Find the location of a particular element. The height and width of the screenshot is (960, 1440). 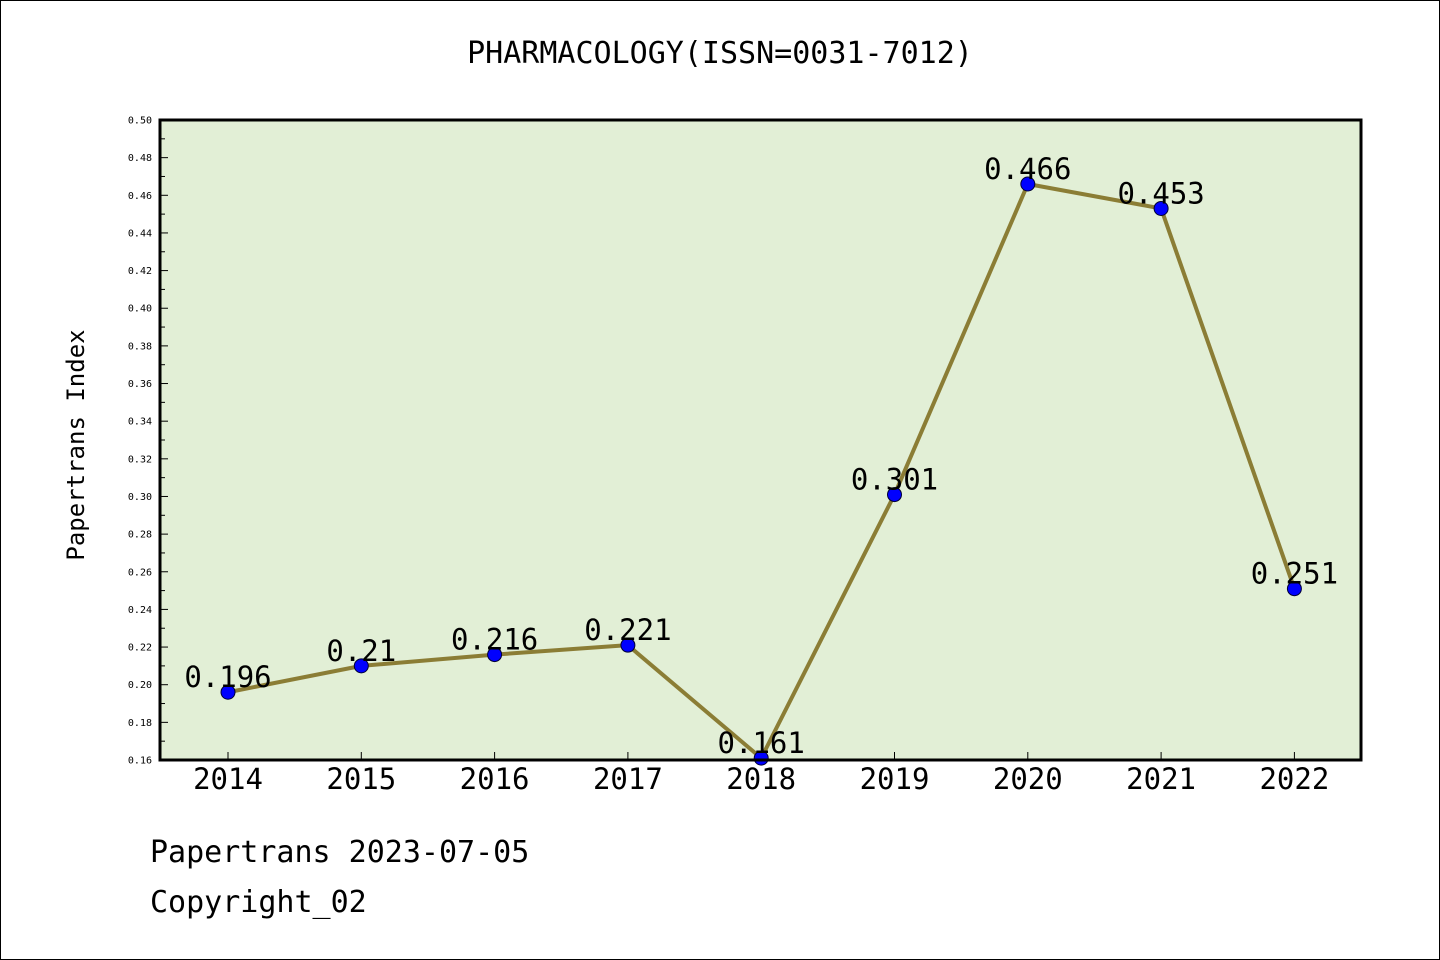

data-label: 0.216 is located at coordinates (494, 640).